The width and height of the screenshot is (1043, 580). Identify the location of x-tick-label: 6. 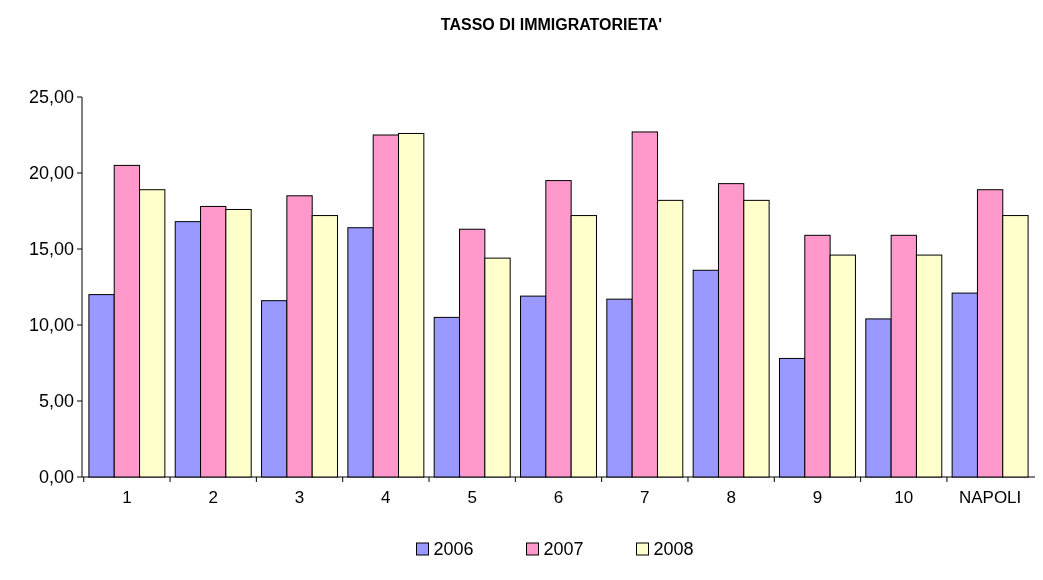
(558, 497).